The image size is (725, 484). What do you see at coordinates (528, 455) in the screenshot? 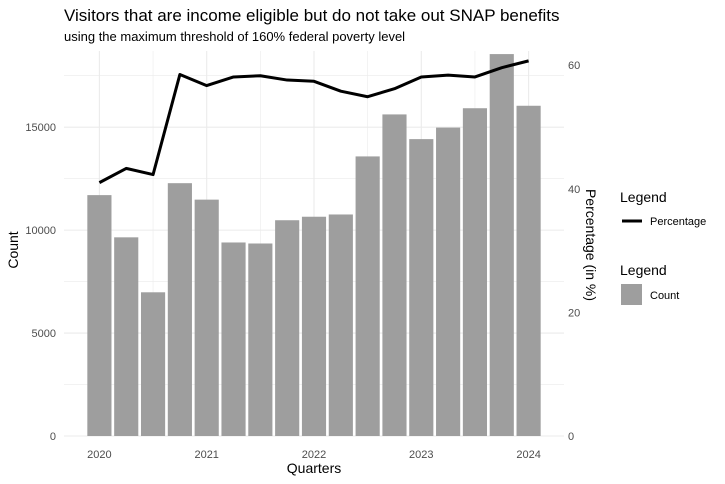
I see `x-tick-label: 2024` at bounding box center [528, 455].